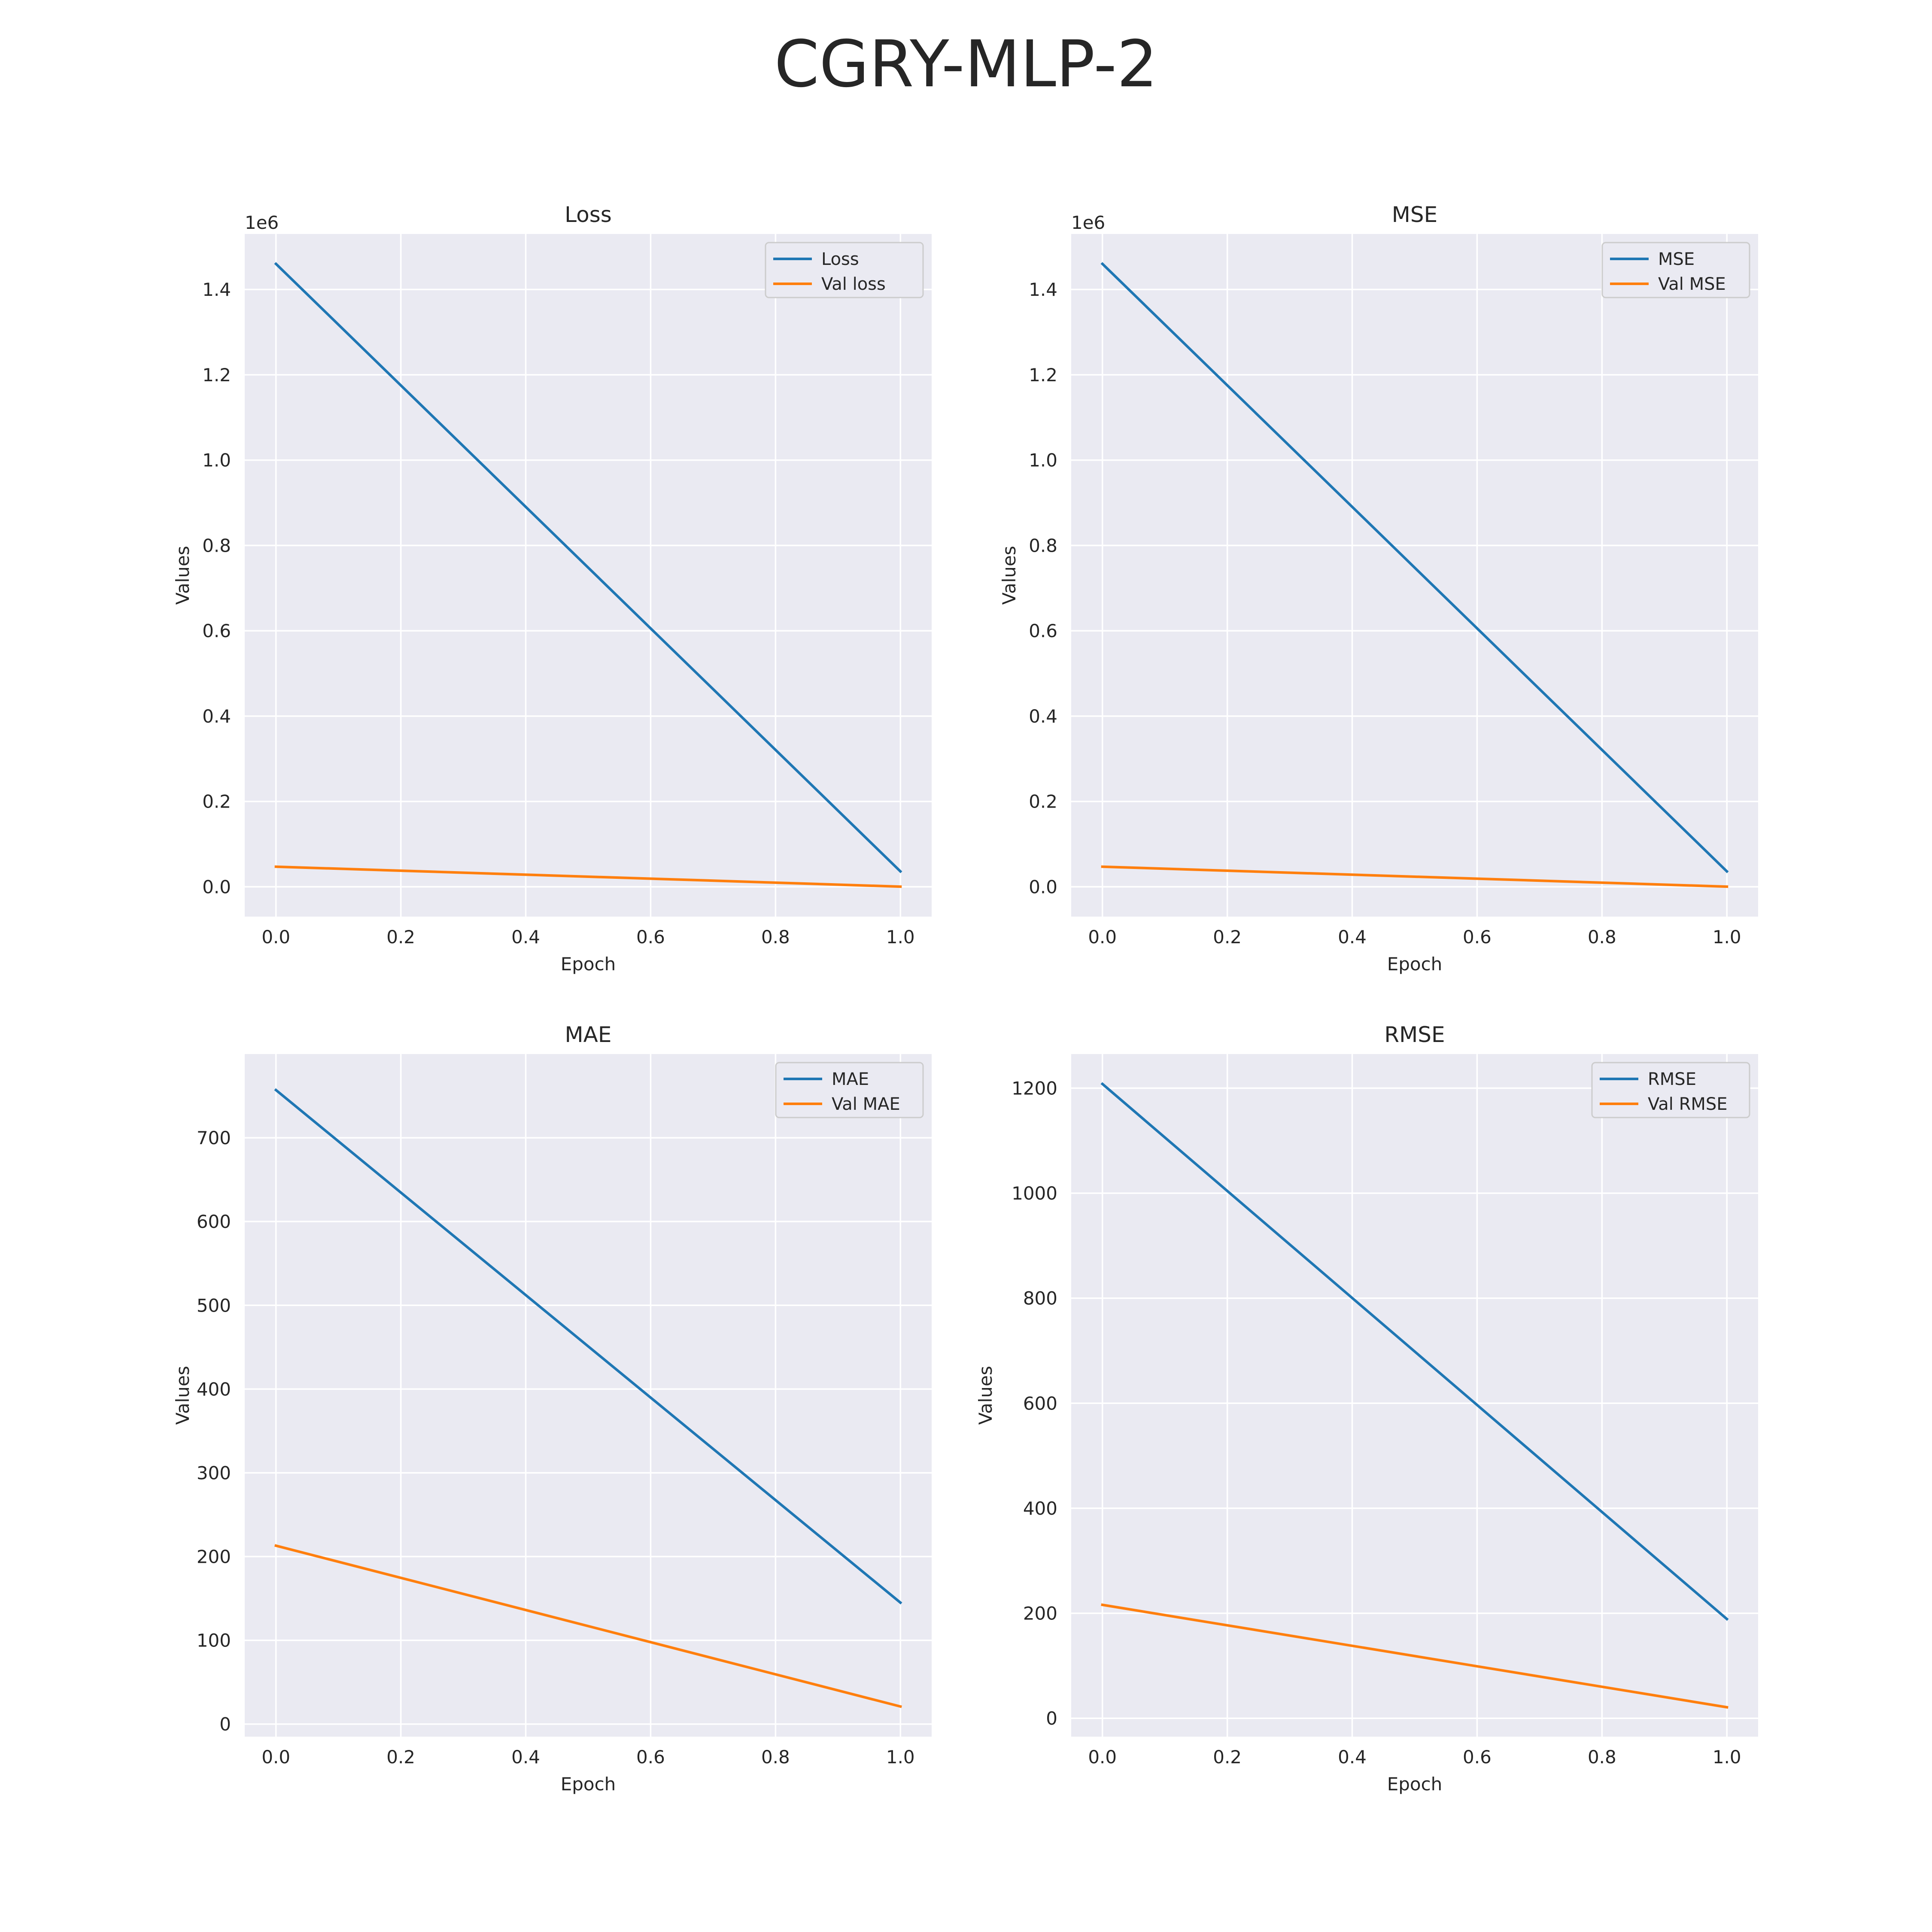  Describe the element at coordinates (214, 1137) in the screenshot. I see `y-tick-label: 700` at that location.